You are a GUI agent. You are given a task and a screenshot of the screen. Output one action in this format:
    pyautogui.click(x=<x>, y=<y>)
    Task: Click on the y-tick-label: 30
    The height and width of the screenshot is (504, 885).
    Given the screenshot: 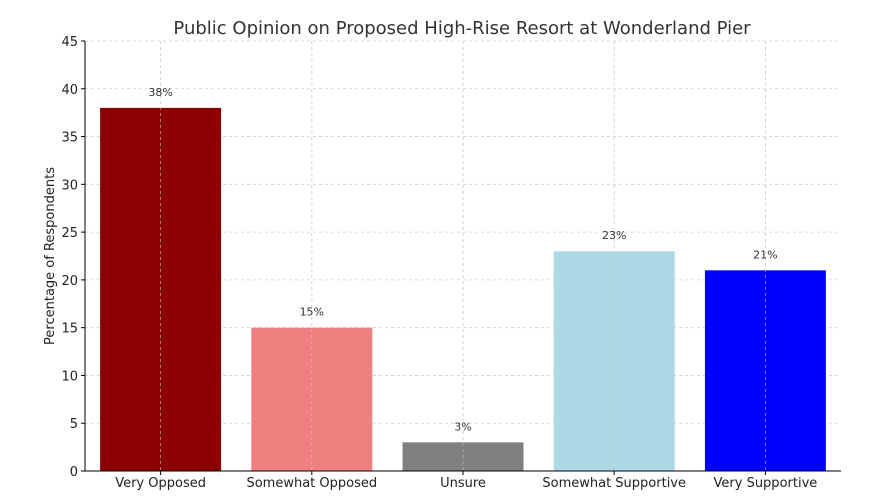 What is the action you would take?
    pyautogui.click(x=69, y=185)
    